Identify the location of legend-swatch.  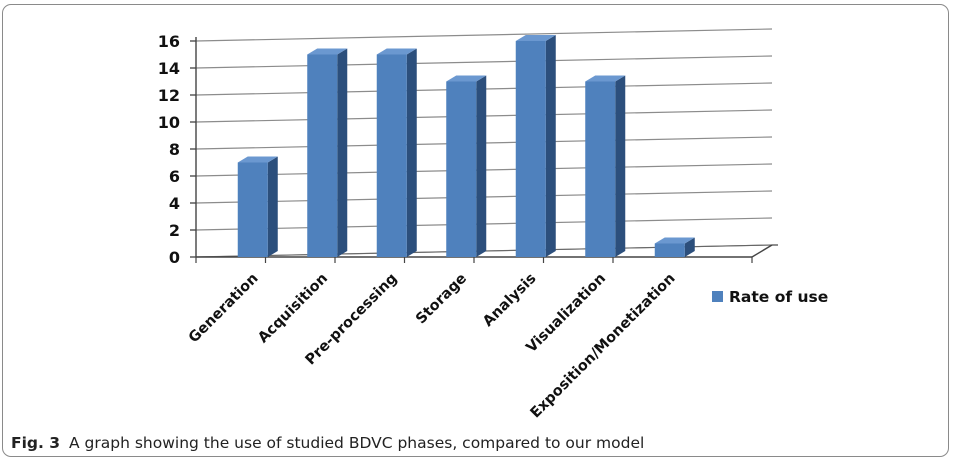
(717, 296).